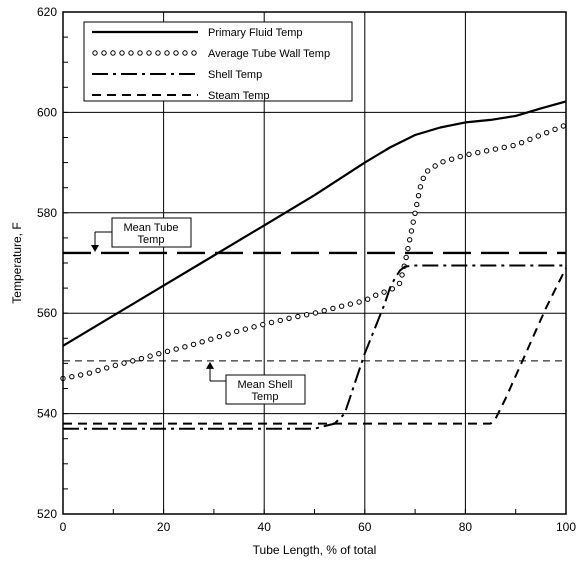 Image resolution: width=579 pixels, height=568 pixels. Describe the element at coordinates (95, 248) in the screenshot. I see `mean-tube-temp-arrowhead` at that location.